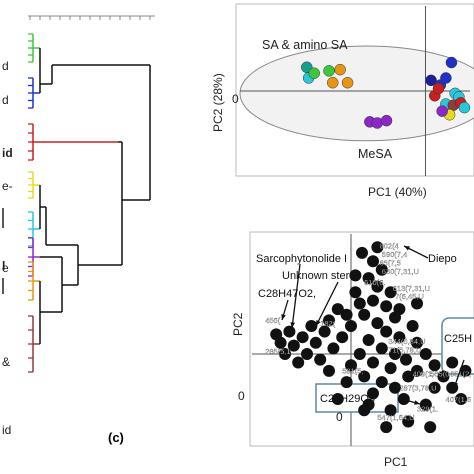 Image resolution: width=474 pixels, height=474 pixels. I want to click on loadings-point-label: 613(7,31,U, so click(411, 288).